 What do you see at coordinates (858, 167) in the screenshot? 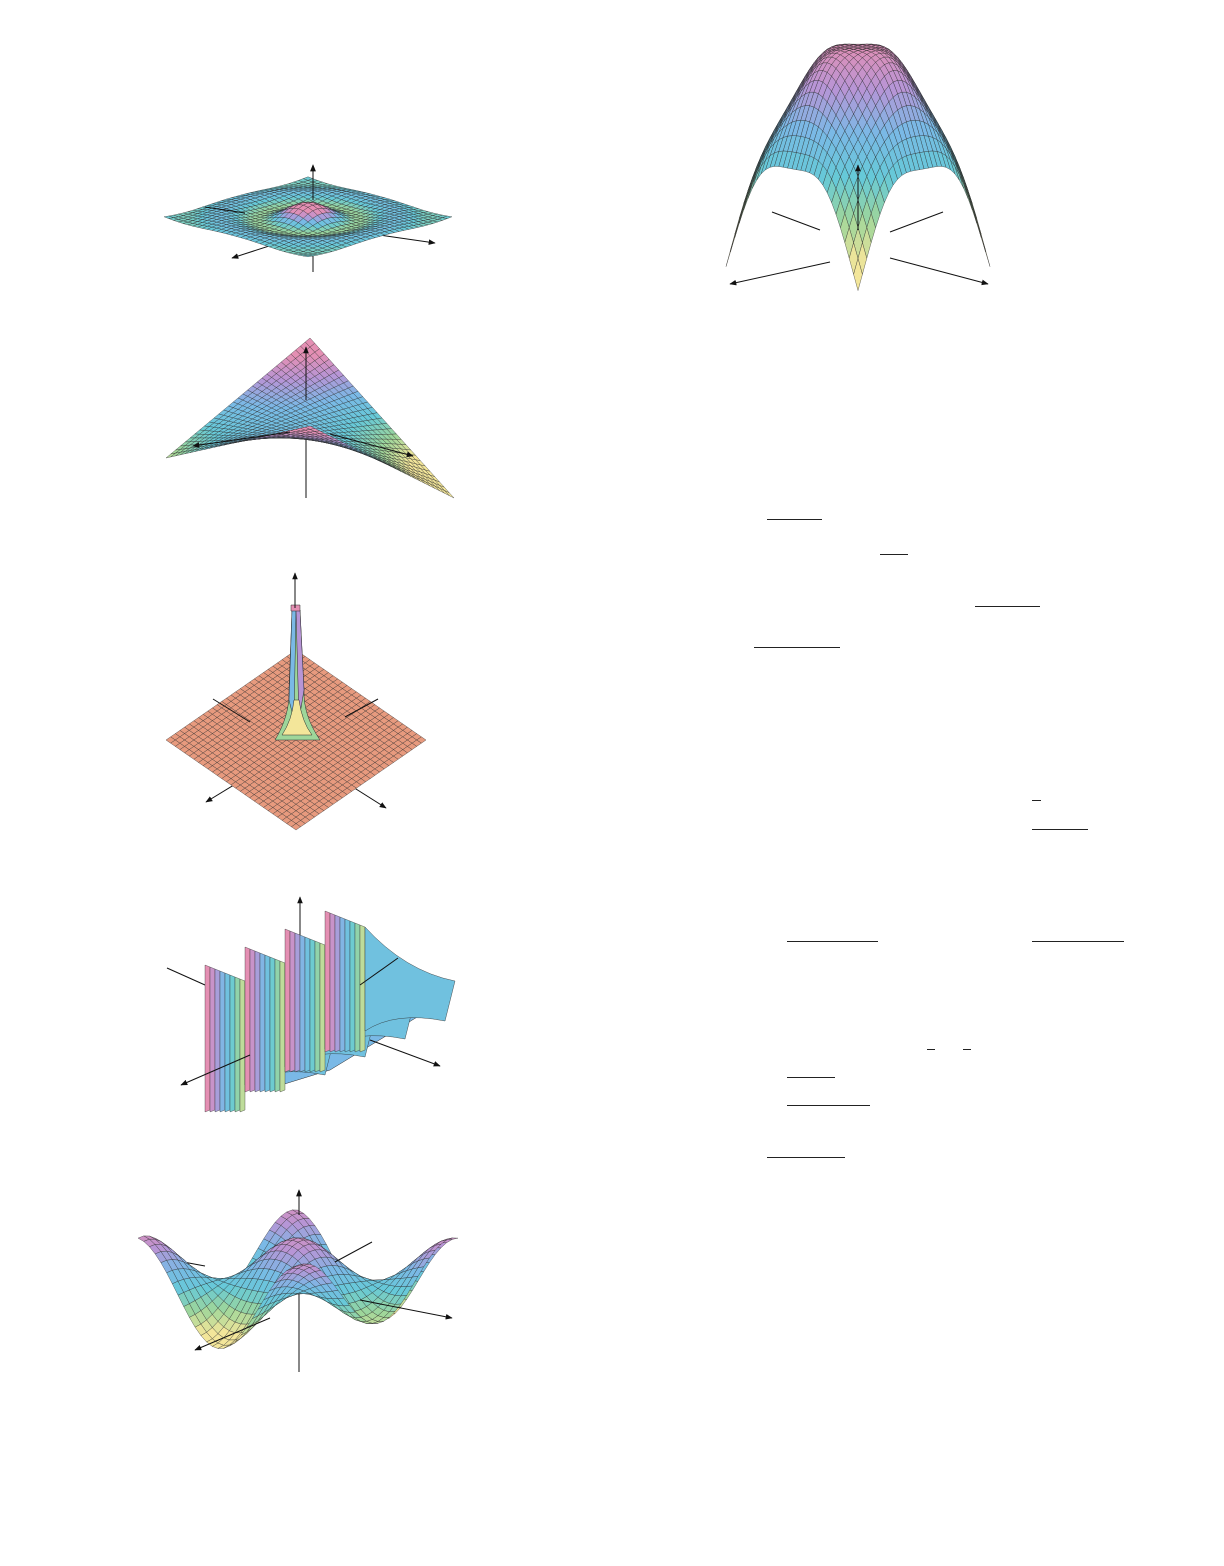
I see `dome-surface` at bounding box center [858, 167].